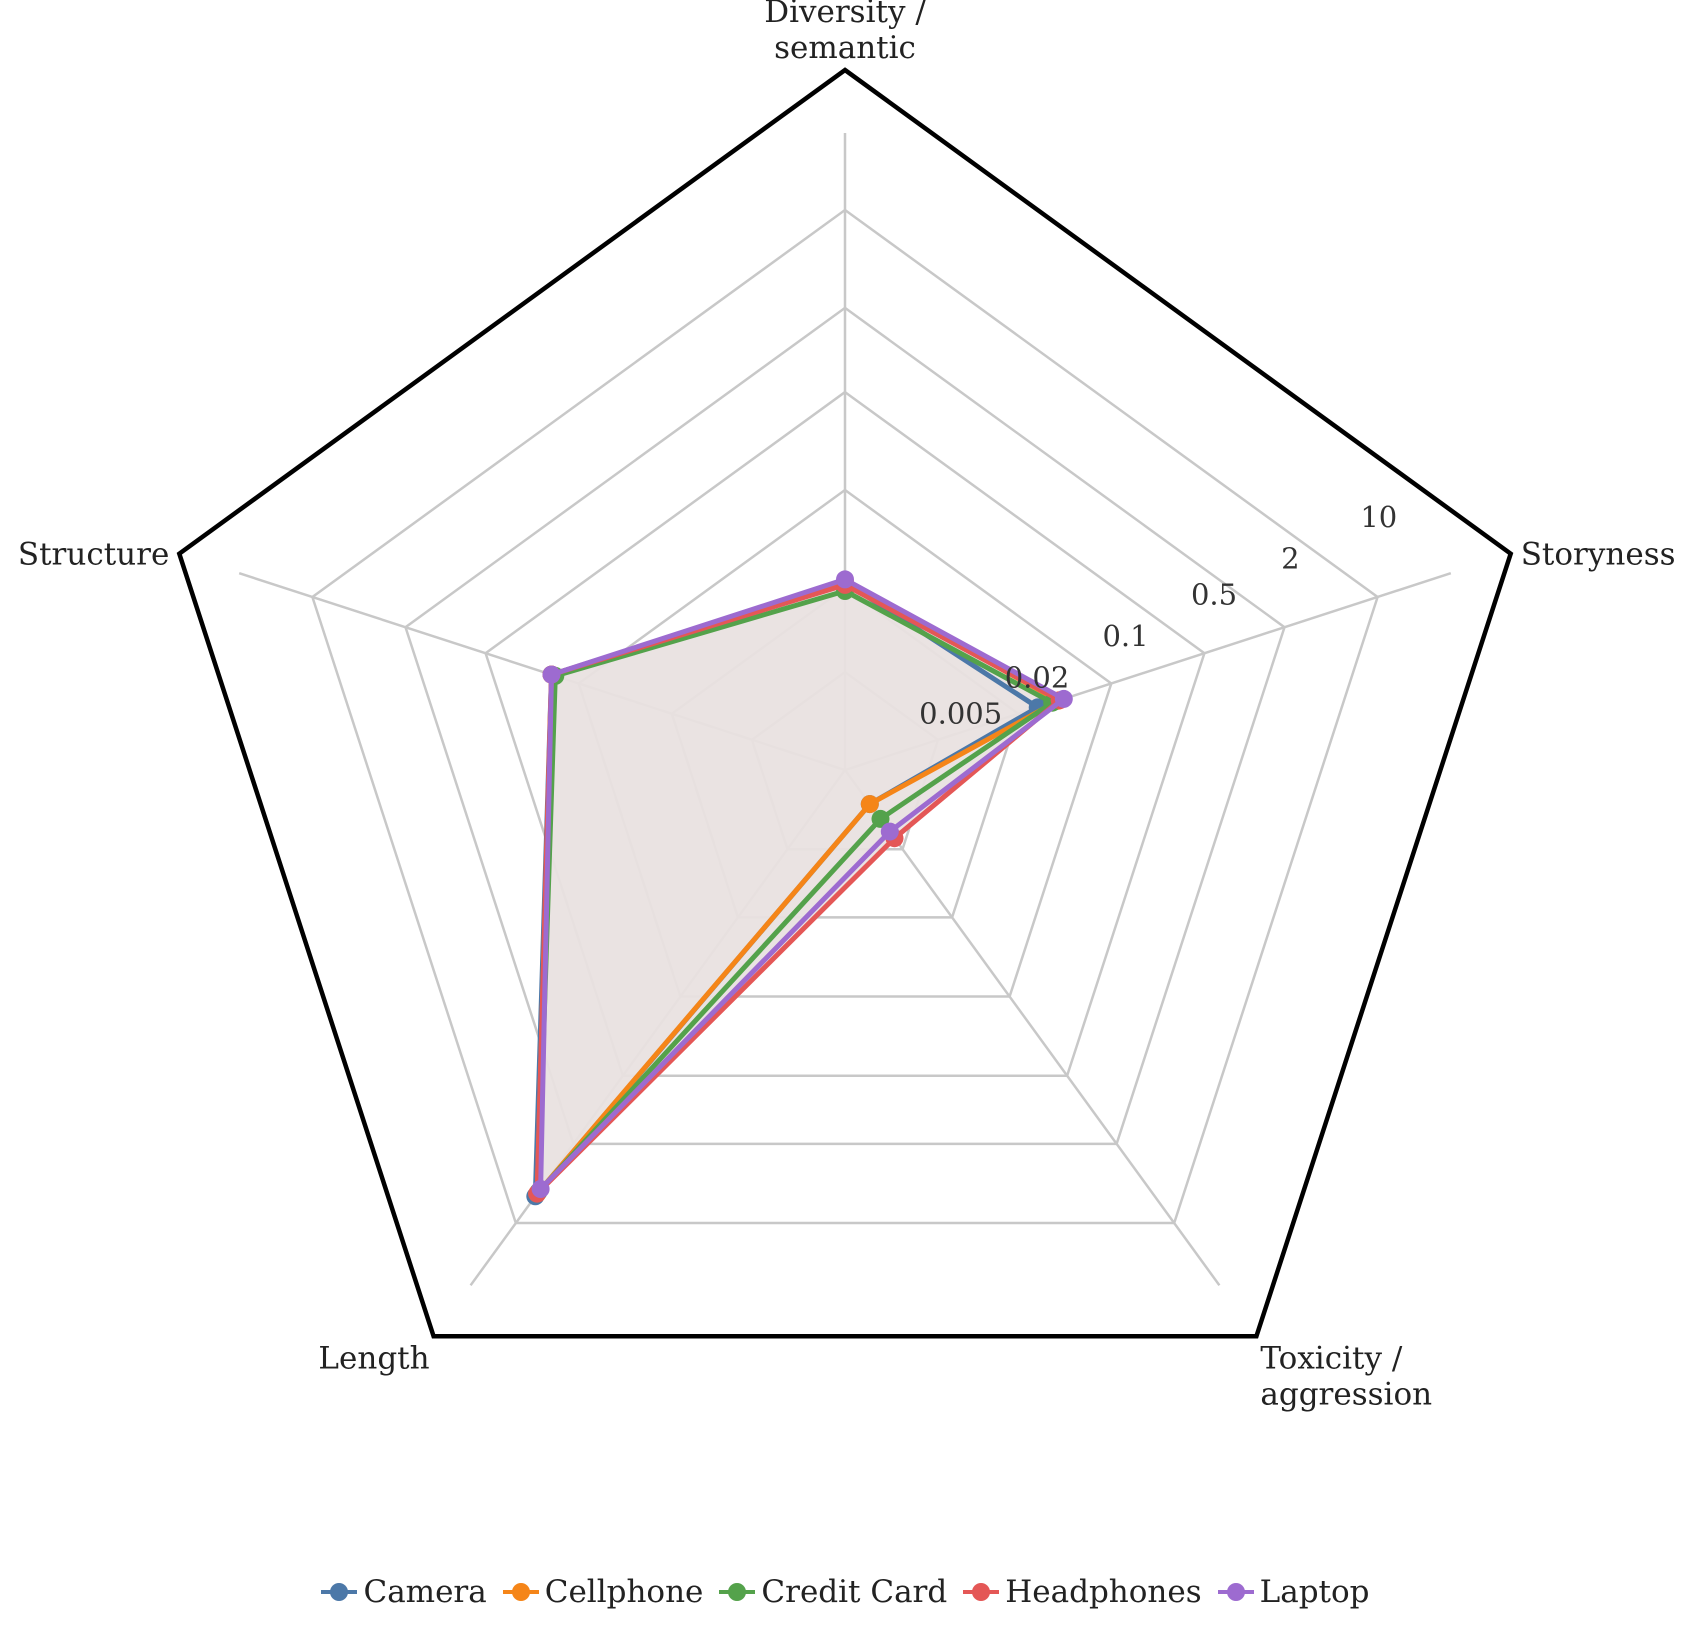  I want to click on data-point-diversity, so click(845, 579).